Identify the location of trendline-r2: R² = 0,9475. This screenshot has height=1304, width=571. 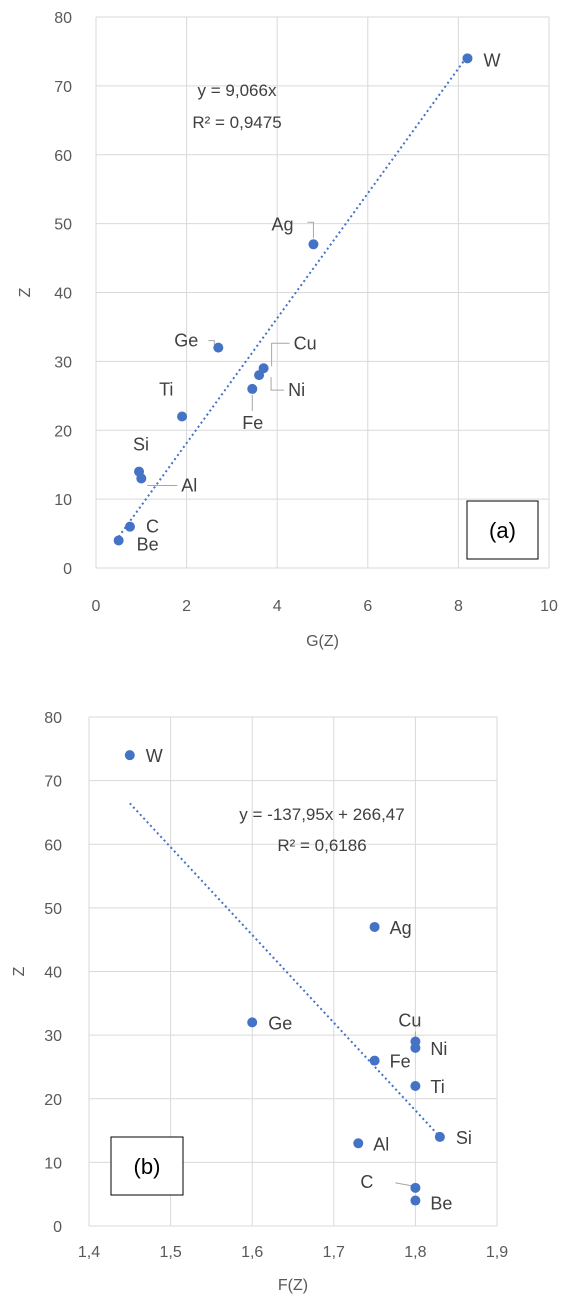
(236, 122).